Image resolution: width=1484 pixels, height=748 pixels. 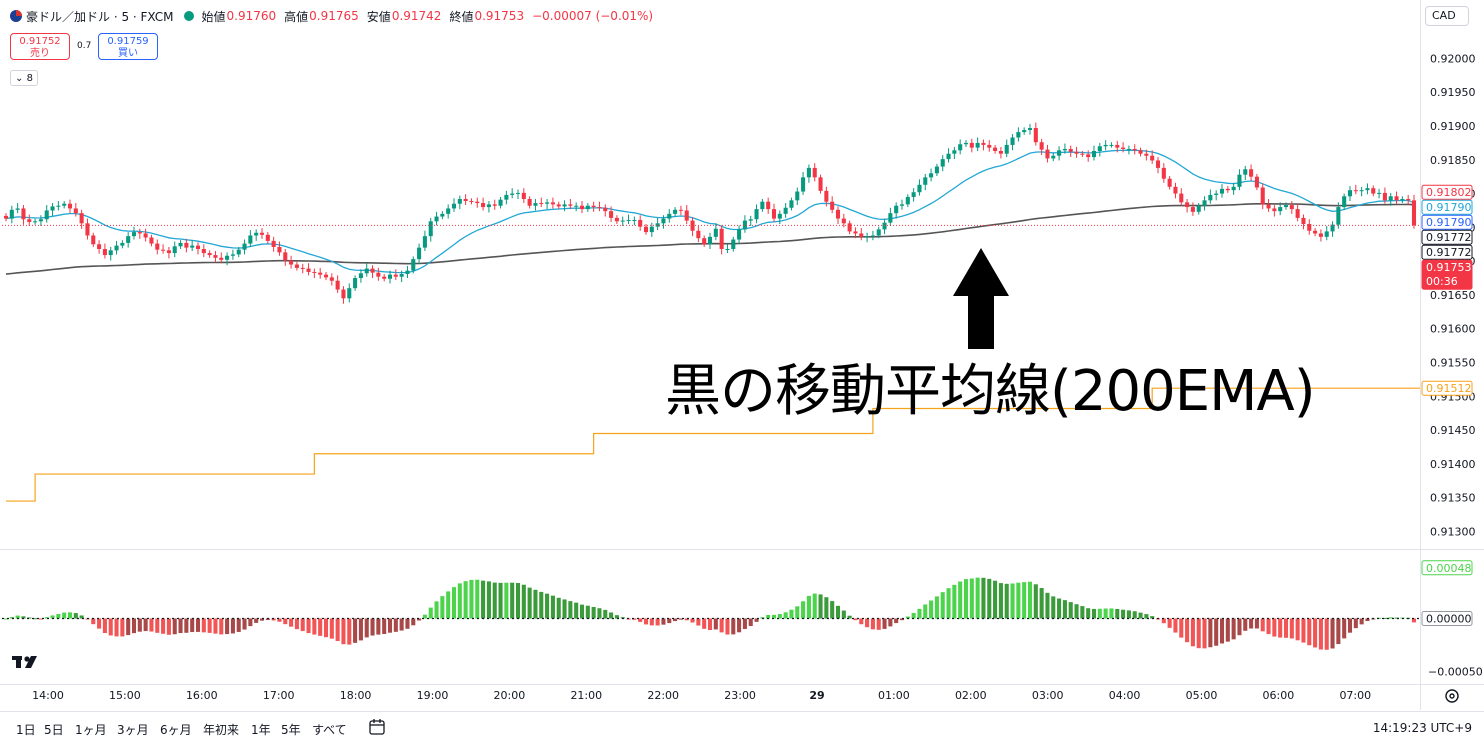 I want to click on buy-button: 0.91759 買い, so click(x=128, y=46).